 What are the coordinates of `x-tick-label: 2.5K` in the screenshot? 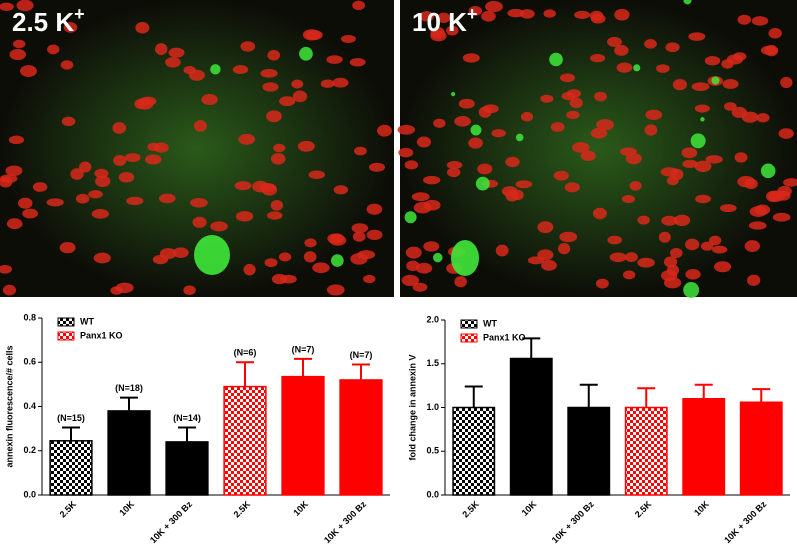 It's located at (643, 509).